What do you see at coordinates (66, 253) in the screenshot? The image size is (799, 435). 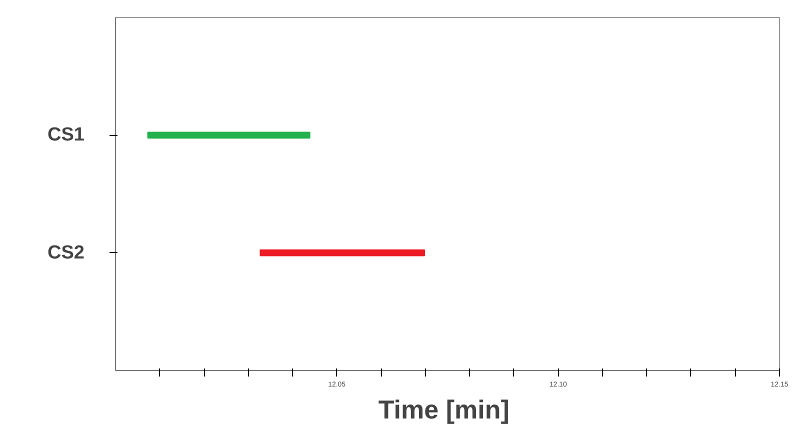 I see `y-tick-label: CS2` at bounding box center [66, 253].